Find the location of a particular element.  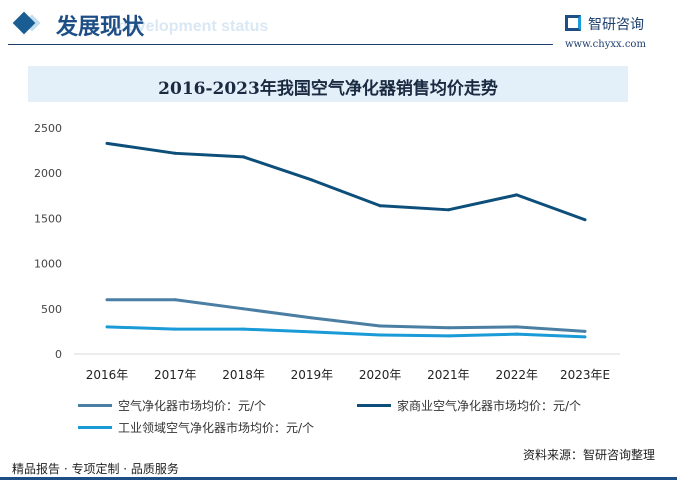

y-tick-label: 2500 is located at coordinates (48, 128).